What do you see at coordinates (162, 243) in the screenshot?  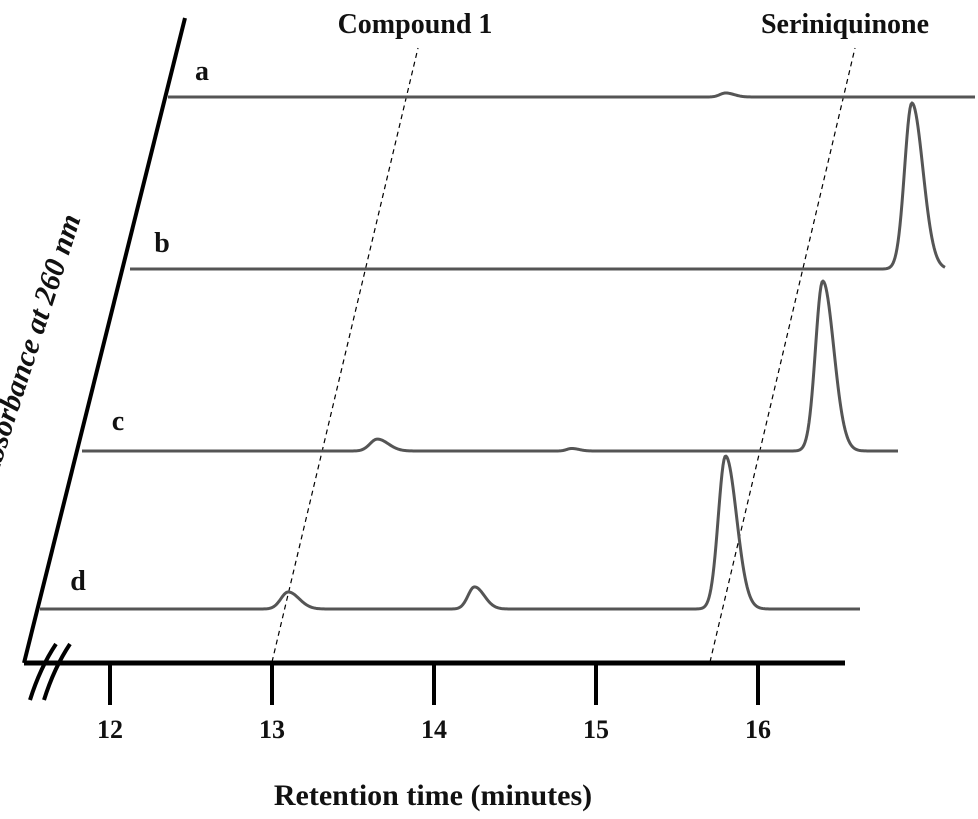 I see `trace-label-b: b` at bounding box center [162, 243].